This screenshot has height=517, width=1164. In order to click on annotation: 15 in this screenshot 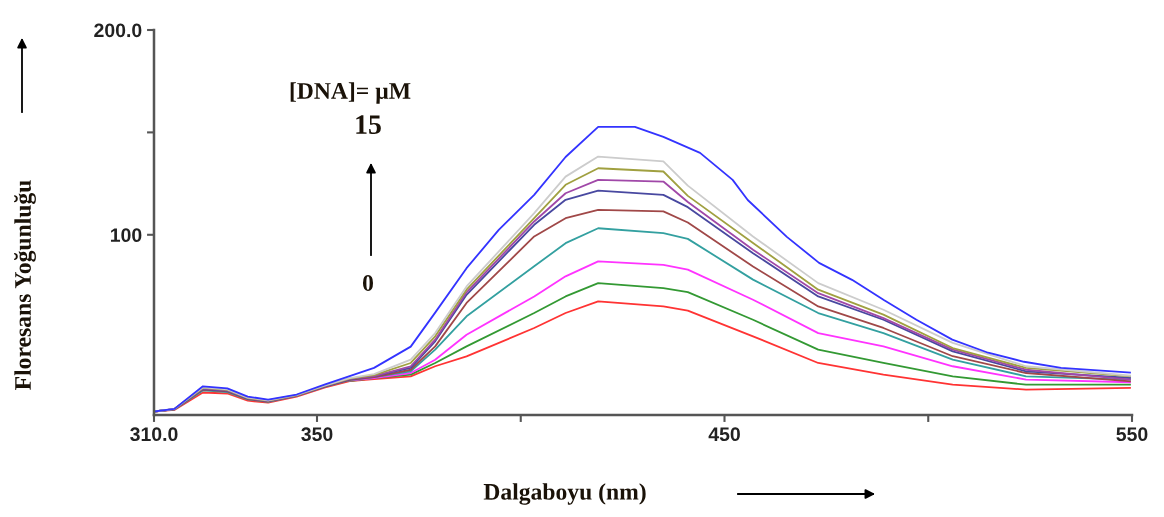, I will do `click(368, 124)`.